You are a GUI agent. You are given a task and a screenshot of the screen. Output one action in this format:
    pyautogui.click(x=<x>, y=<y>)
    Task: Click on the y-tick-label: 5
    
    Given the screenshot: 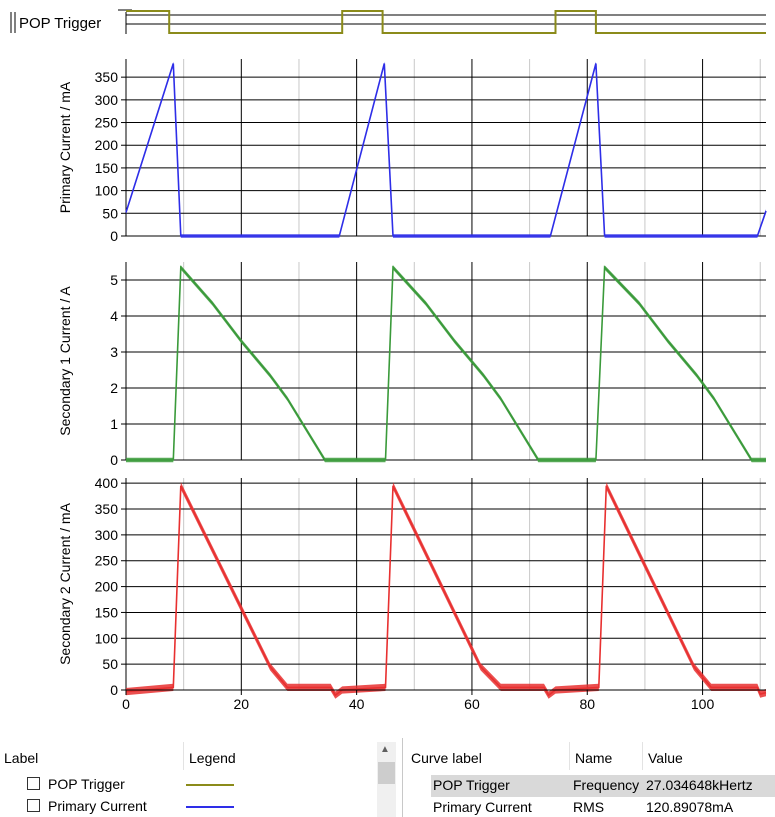 What is the action you would take?
    pyautogui.click(x=114, y=280)
    